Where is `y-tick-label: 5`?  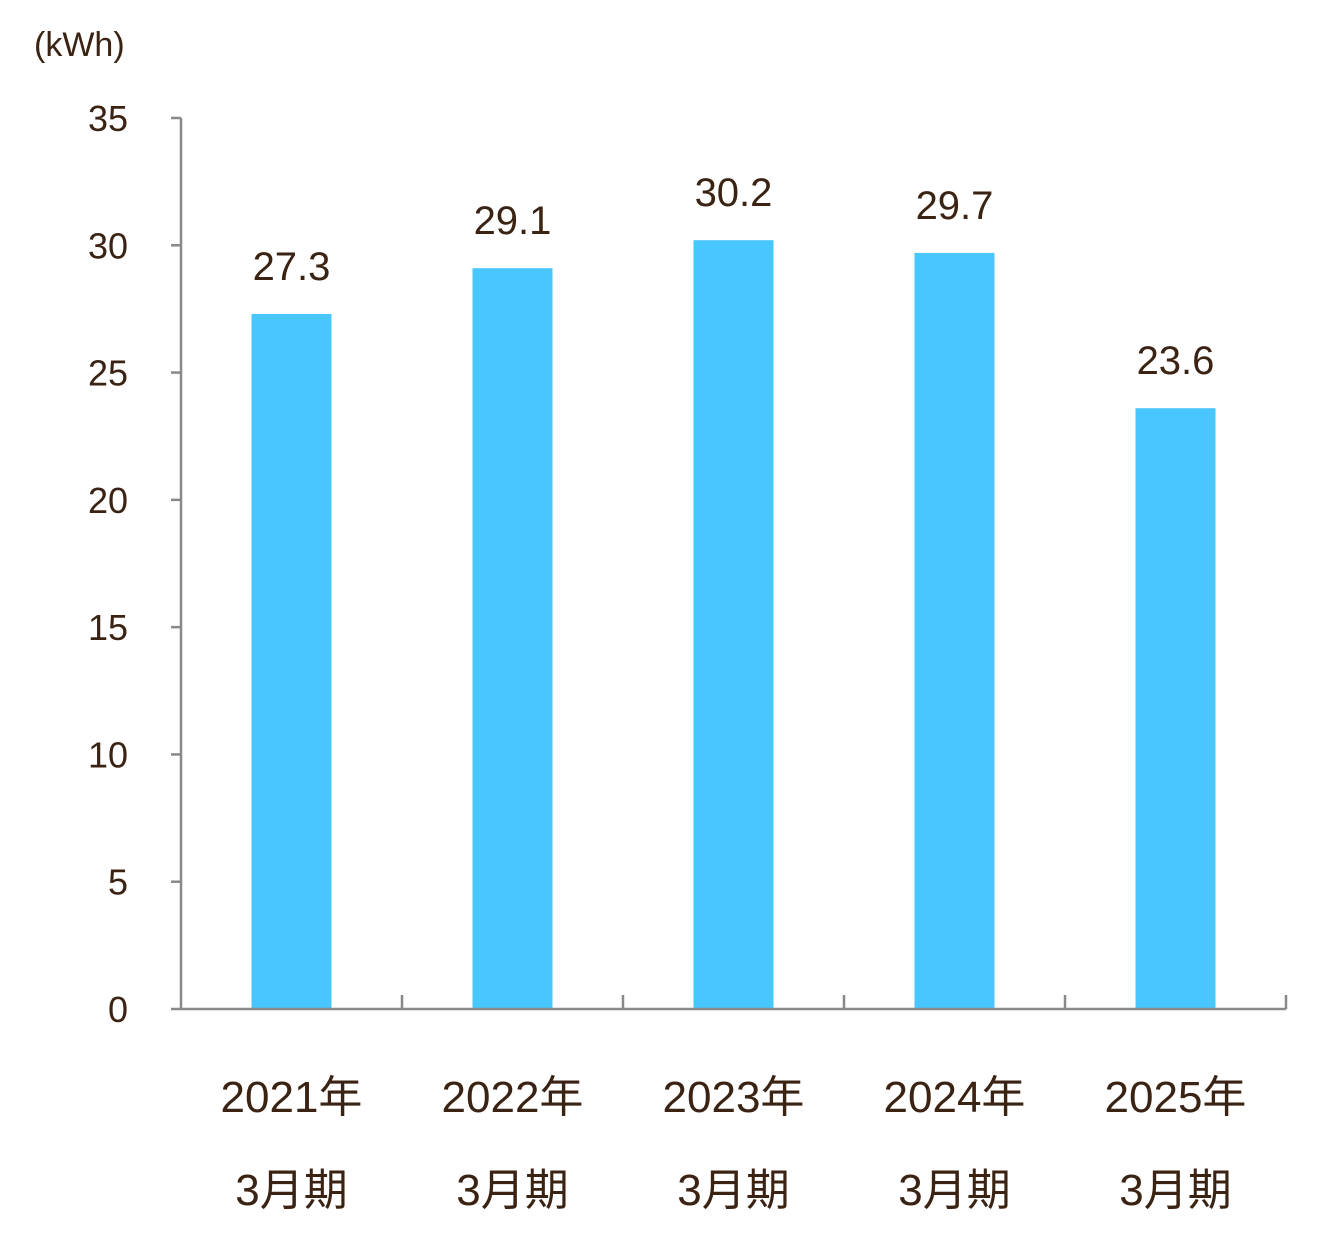 y-tick-label: 5 is located at coordinates (118, 882).